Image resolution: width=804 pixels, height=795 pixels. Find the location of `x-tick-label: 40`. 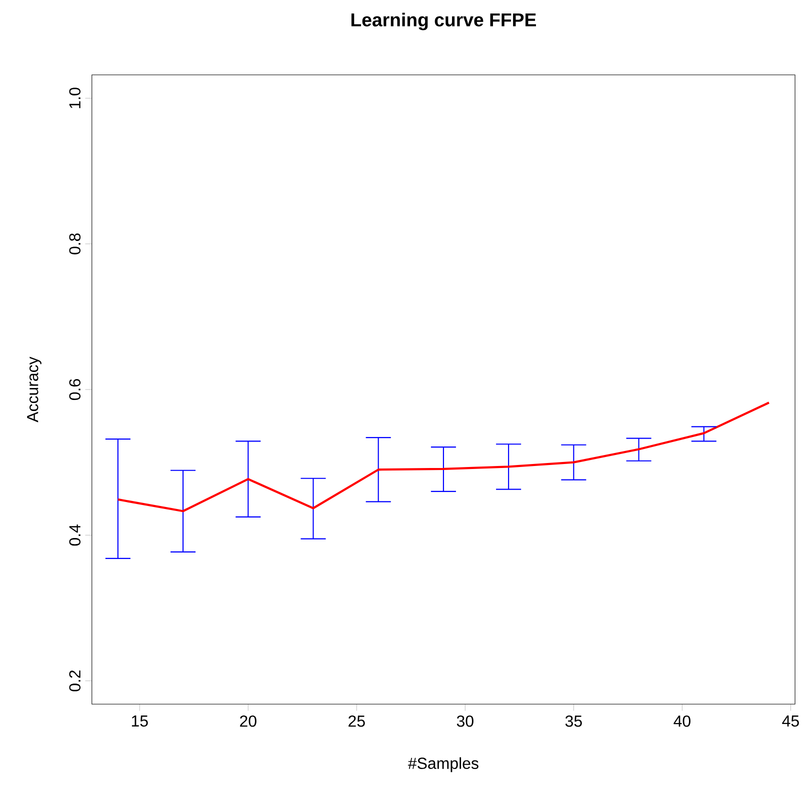

x-tick-label: 40 is located at coordinates (682, 721).